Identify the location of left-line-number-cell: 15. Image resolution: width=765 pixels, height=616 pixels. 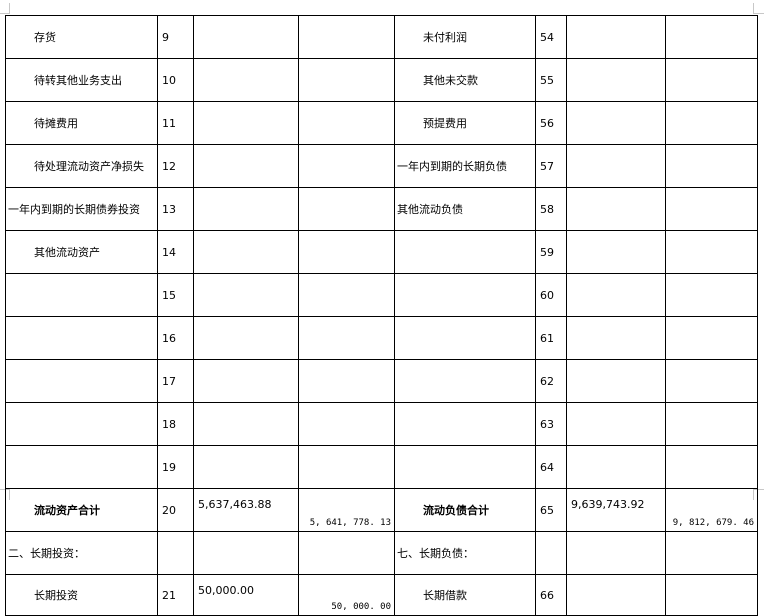
(175, 295).